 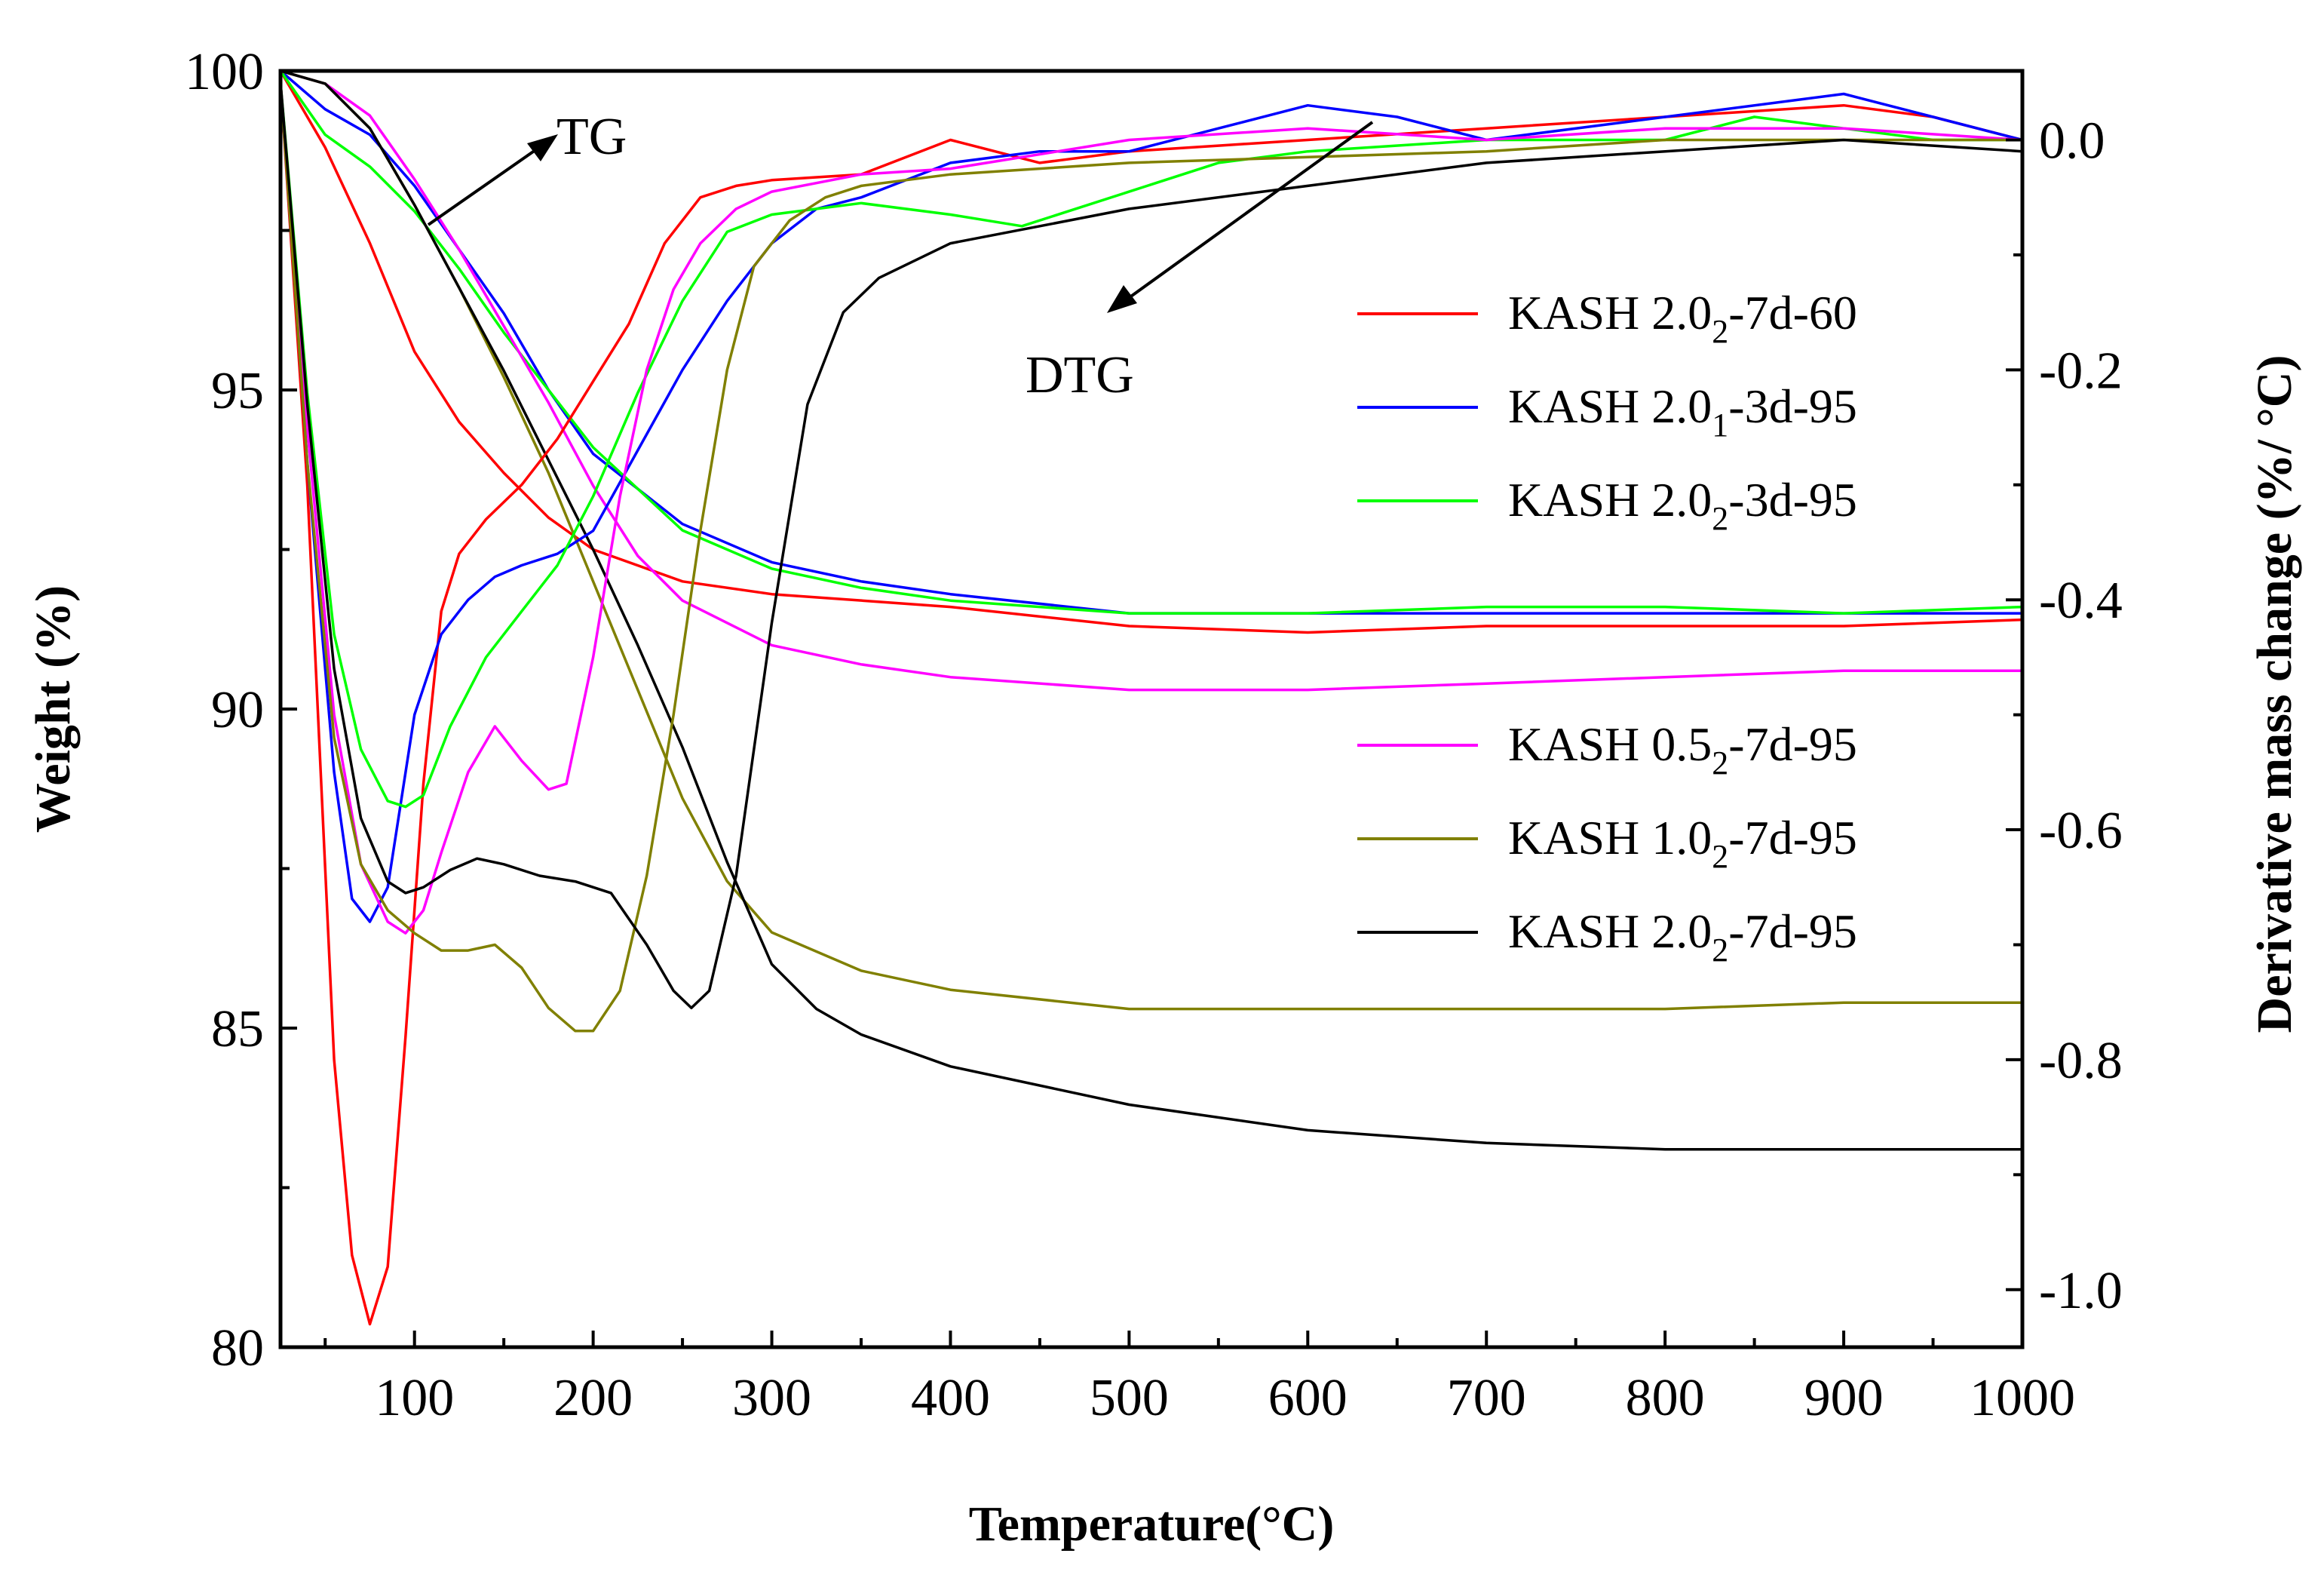 What do you see at coordinates (2081, 1291) in the screenshot?
I see `y-right-tick-label: -1.0` at bounding box center [2081, 1291].